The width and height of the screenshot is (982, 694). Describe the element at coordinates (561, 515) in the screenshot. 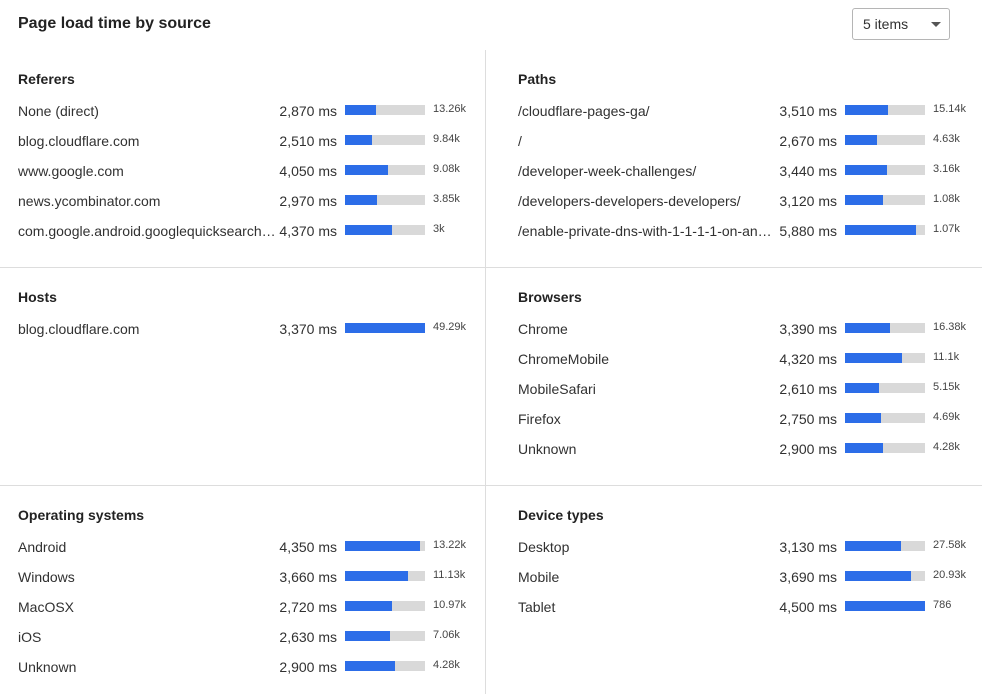

I see `panel-title: Device types` at that location.